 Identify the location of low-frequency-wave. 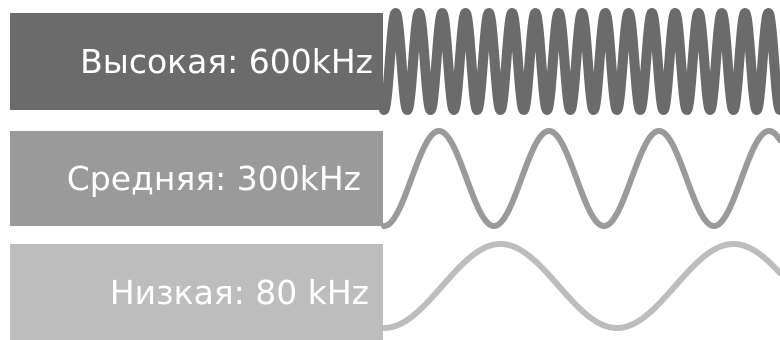
(580, 286).